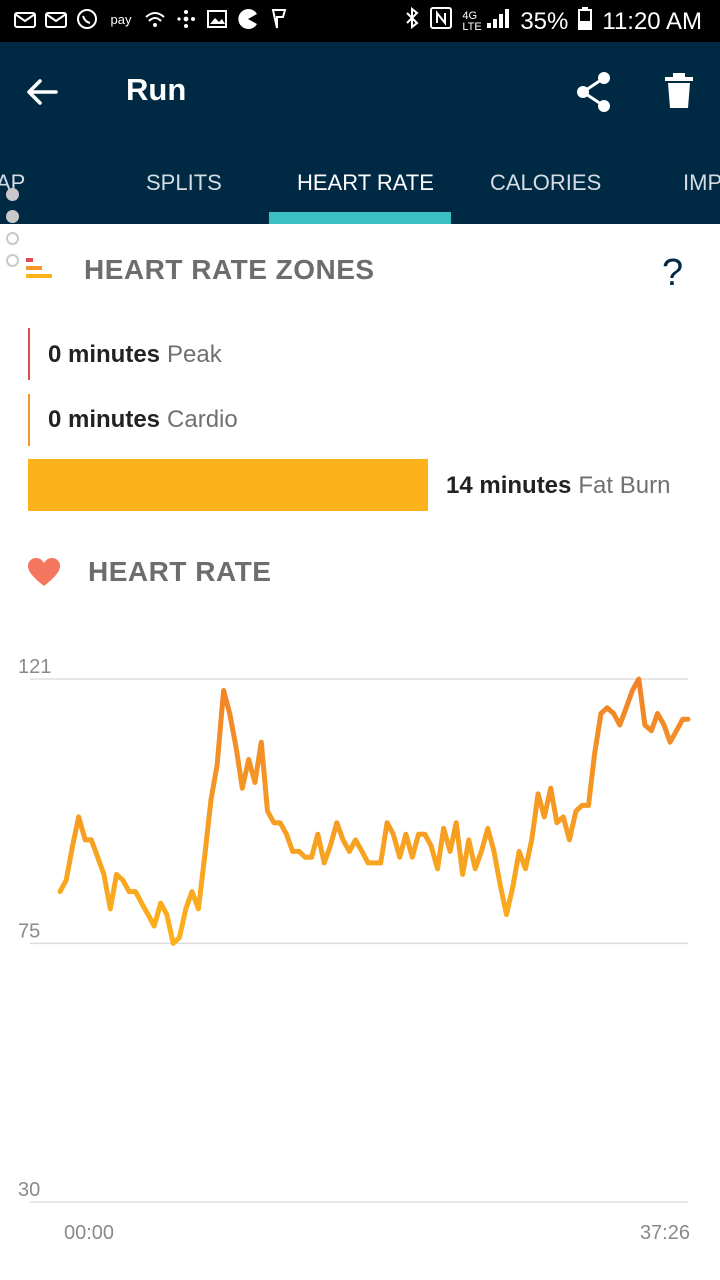 The image size is (720, 1280). What do you see at coordinates (104, 354) in the screenshot?
I see `peak-minutes: 0 minutes` at bounding box center [104, 354].